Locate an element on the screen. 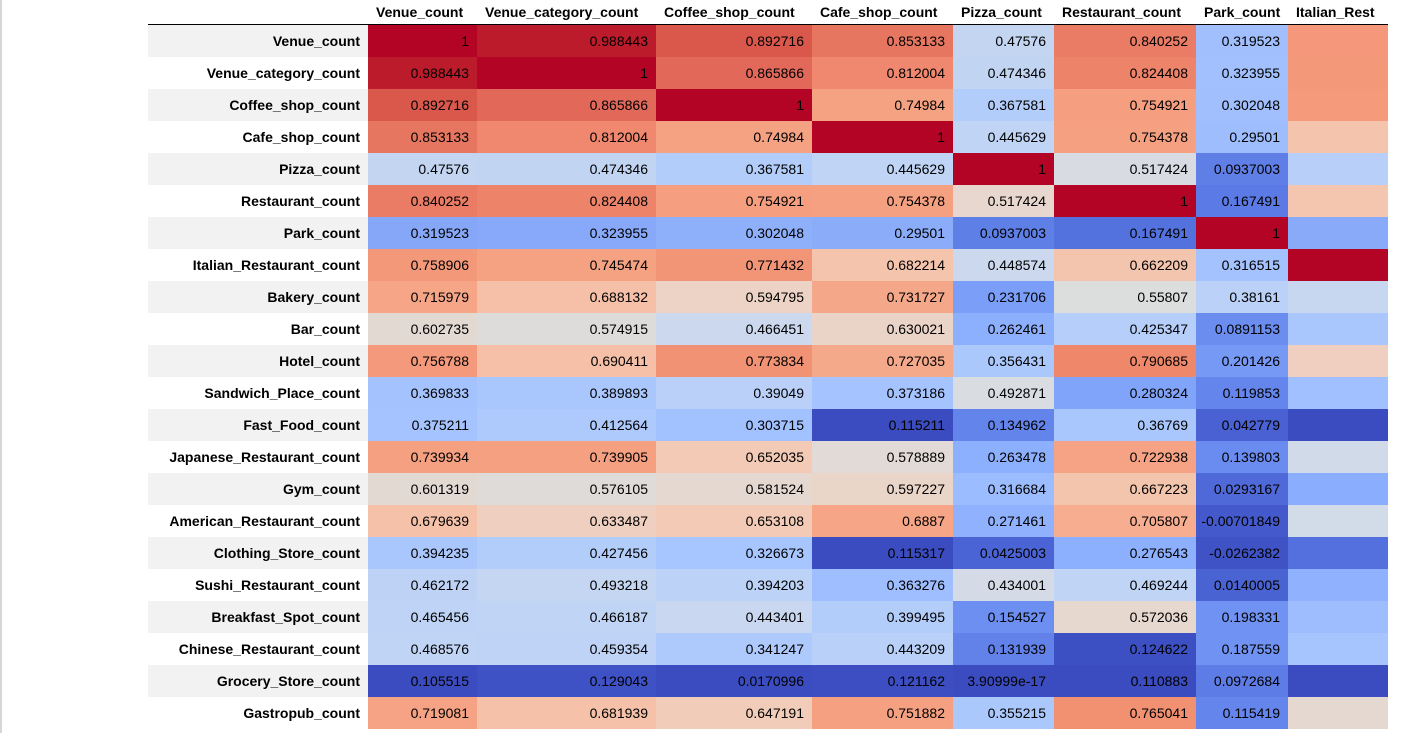 The height and width of the screenshot is (733, 1407). row-header: Park_count is located at coordinates (258, 233).